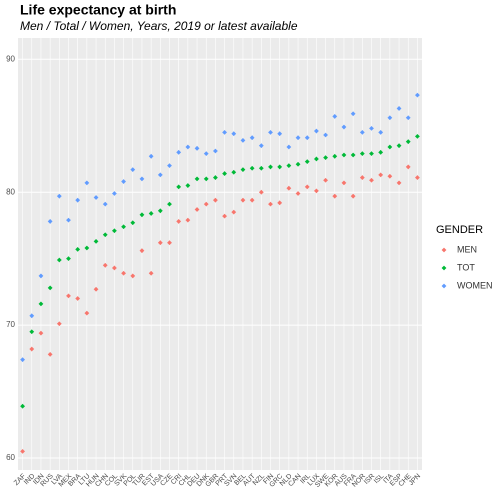 The image size is (504, 504). I want to click on y-tick-label: 60, so click(10, 457).